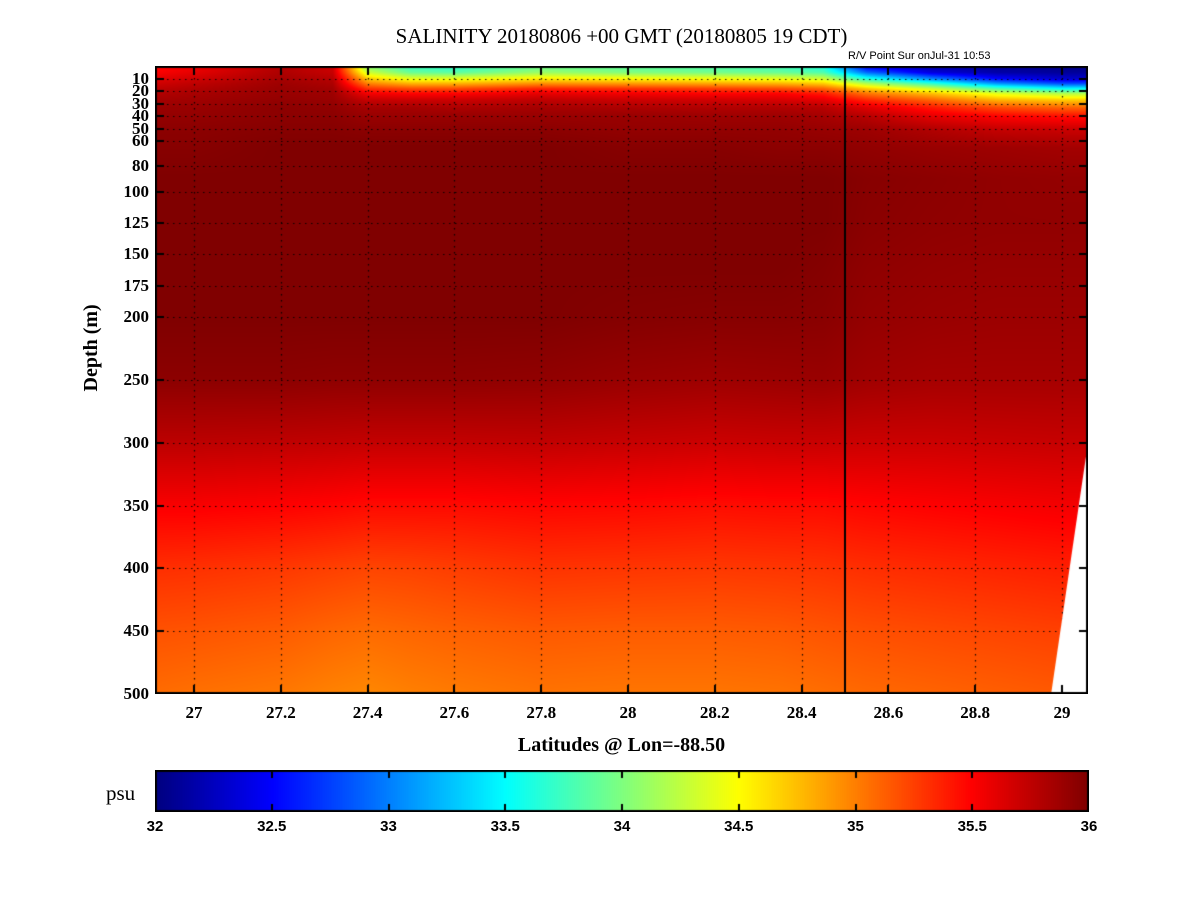 Image resolution: width=1201 pixels, height=901 pixels. Describe the element at coordinates (541, 712) in the screenshot. I see `x-tick-label: 27.8` at that location.